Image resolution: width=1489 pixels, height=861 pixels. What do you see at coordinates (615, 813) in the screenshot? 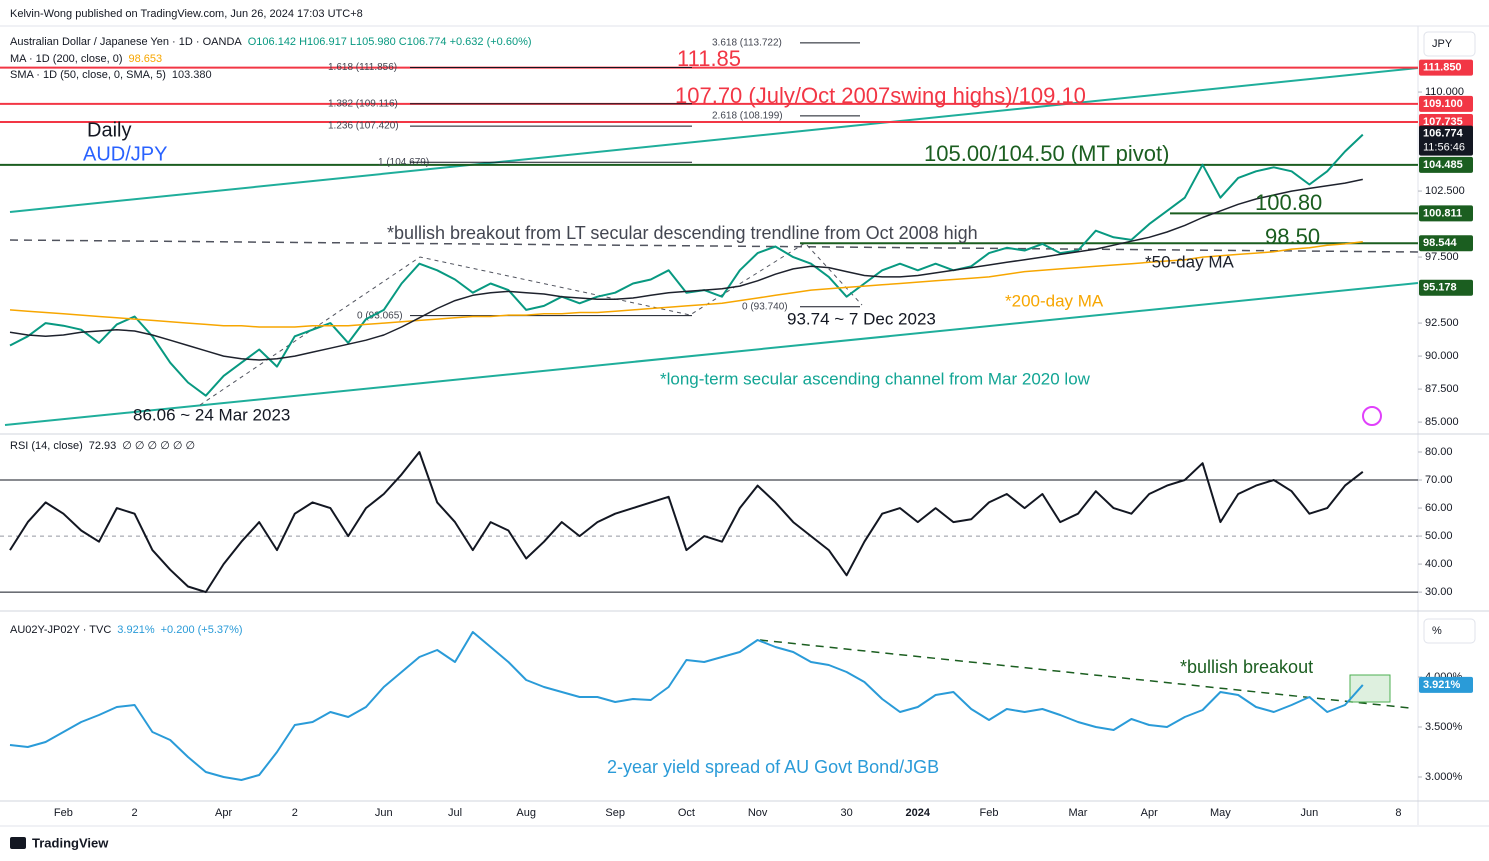
I see `x-tick-label: Sep` at bounding box center [615, 813].